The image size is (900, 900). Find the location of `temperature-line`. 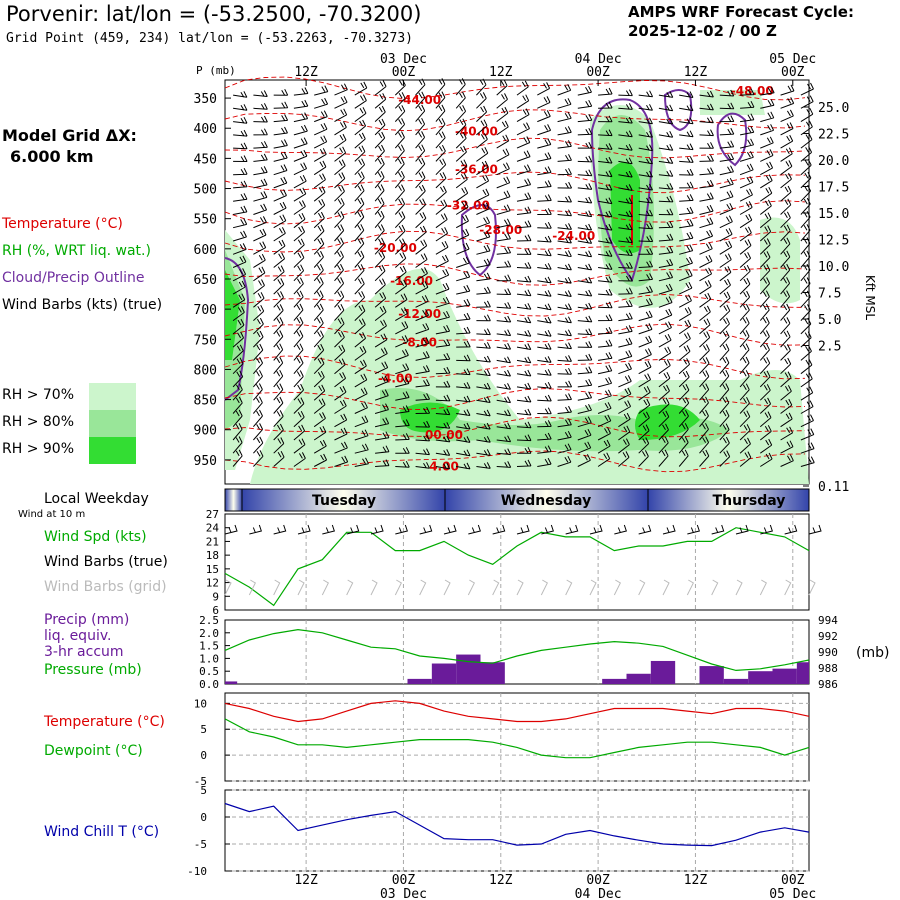

temperature-line is located at coordinates (517, 711).